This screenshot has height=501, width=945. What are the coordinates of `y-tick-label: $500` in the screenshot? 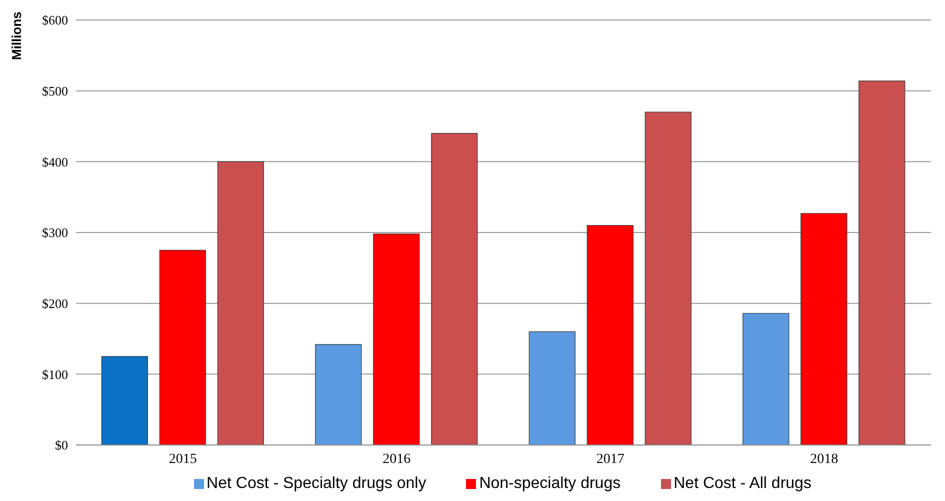 It's located at (55, 90).